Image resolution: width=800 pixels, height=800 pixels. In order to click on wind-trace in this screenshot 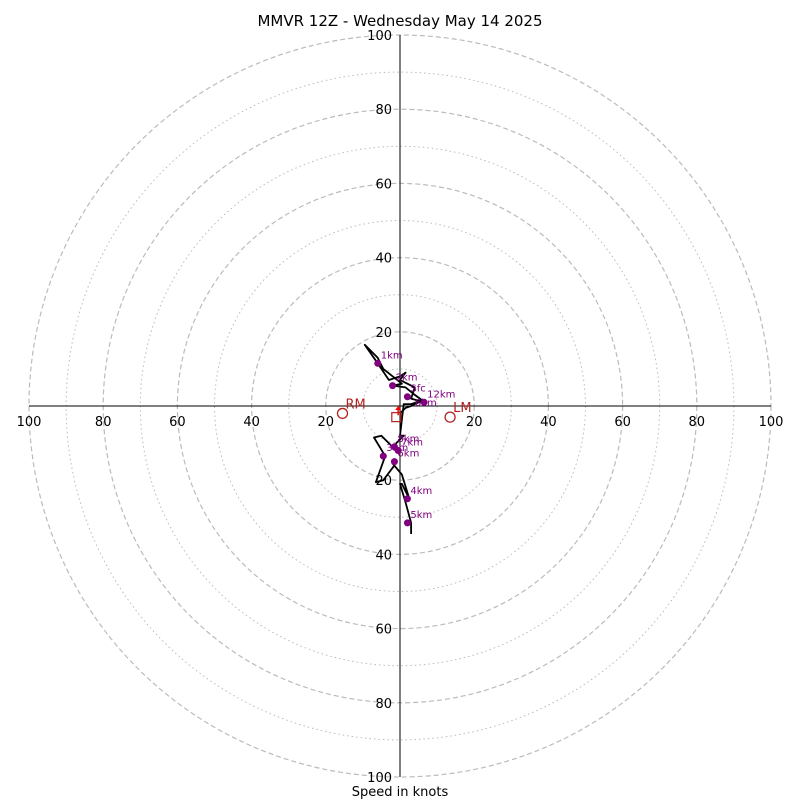, I will do `click(394, 438)`.